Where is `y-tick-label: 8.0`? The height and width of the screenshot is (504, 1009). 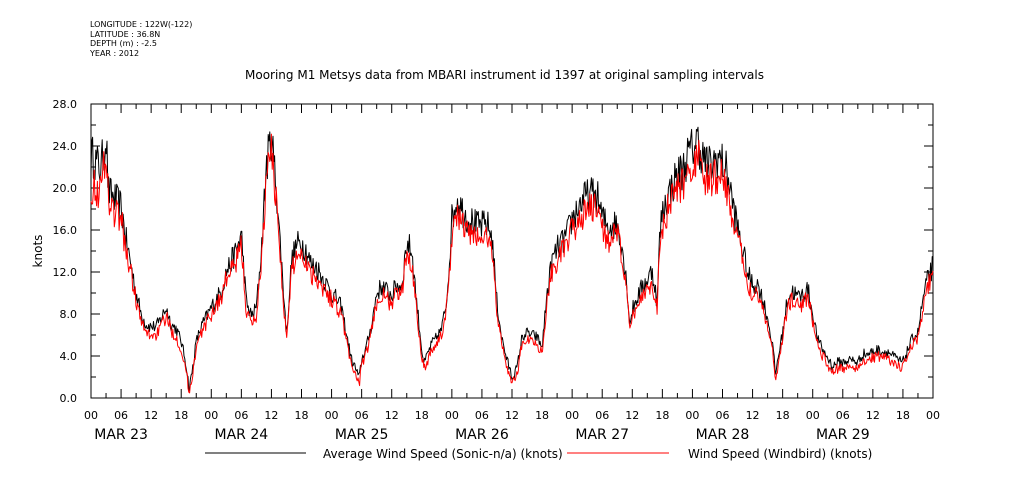
y-tick-label: 8.0 is located at coordinates (69, 314).